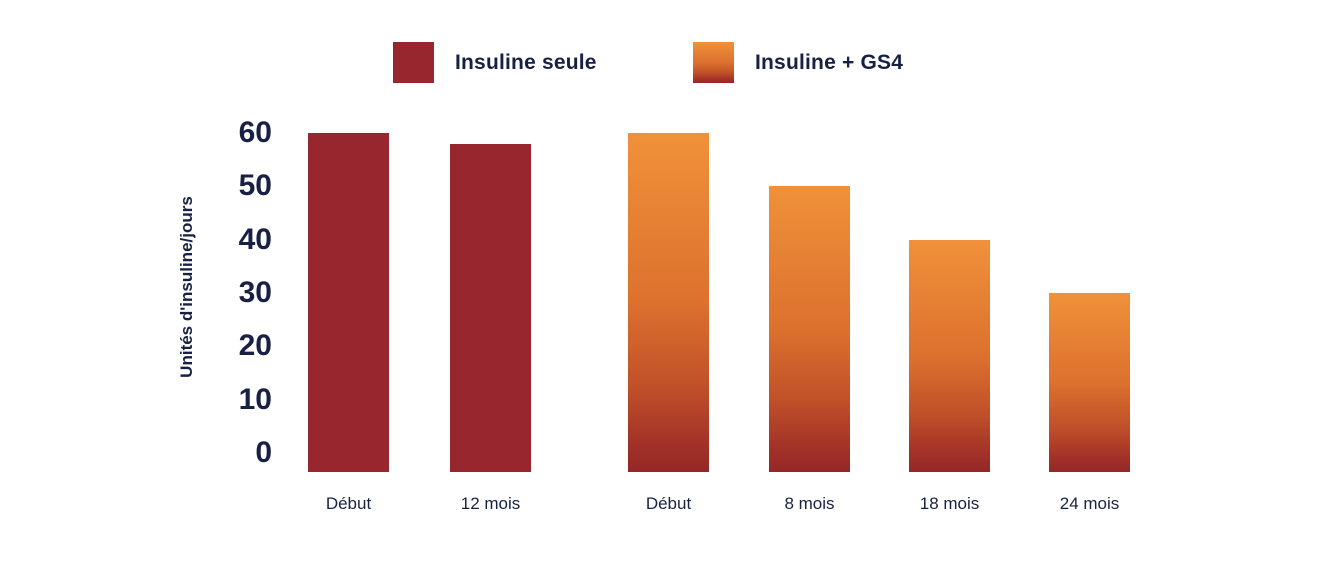  What do you see at coordinates (949, 355) in the screenshot?
I see `bar-insuline-gs4-18-mois` at bounding box center [949, 355].